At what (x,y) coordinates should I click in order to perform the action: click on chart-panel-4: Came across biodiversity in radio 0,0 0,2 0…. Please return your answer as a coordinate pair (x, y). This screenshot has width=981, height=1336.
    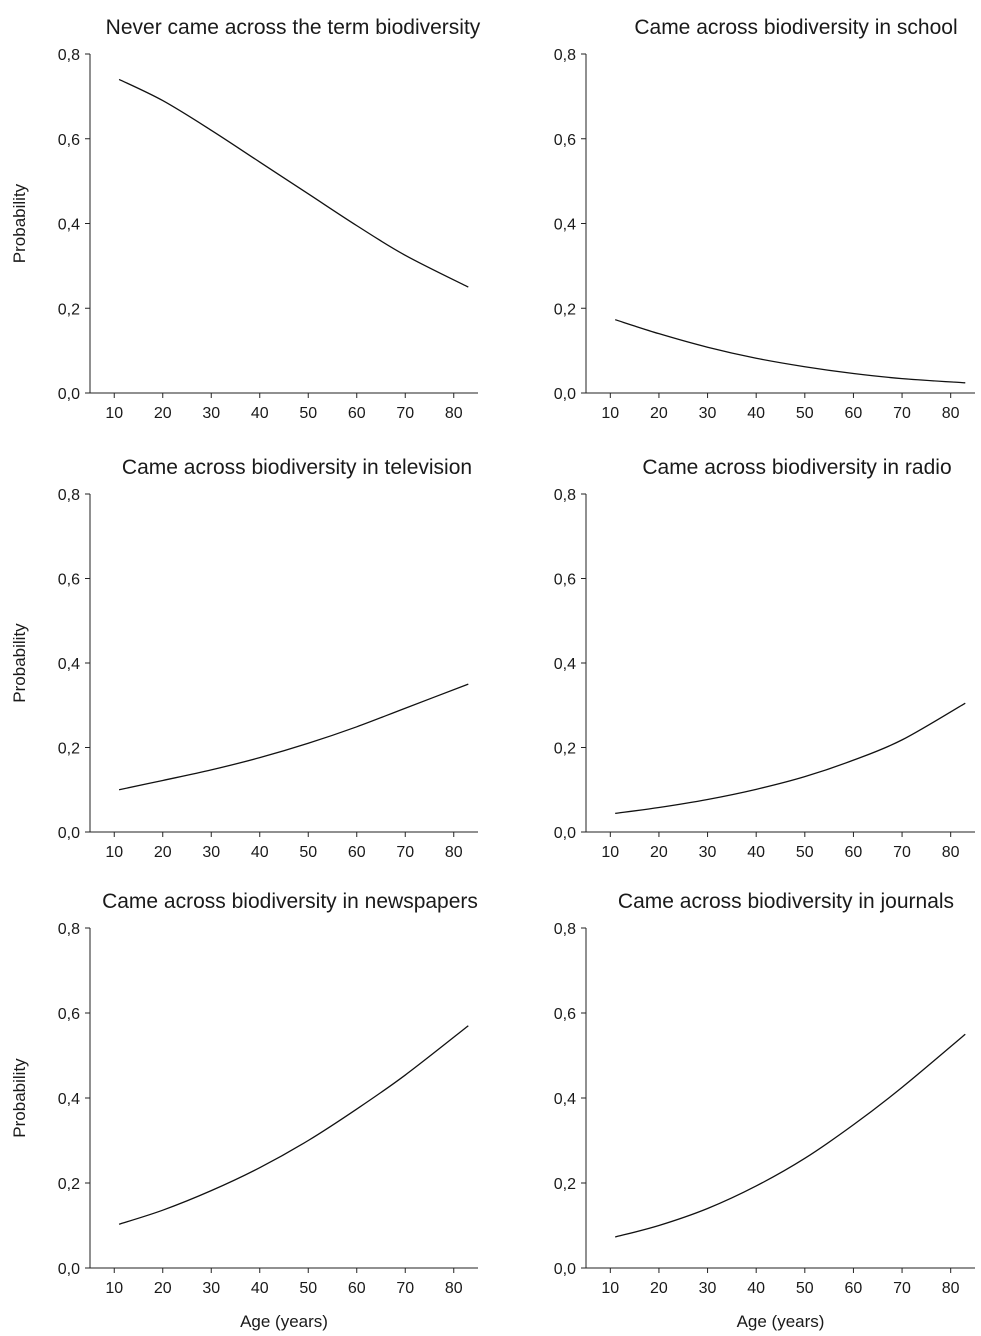
    Looking at the image, I should click on (764, 658).